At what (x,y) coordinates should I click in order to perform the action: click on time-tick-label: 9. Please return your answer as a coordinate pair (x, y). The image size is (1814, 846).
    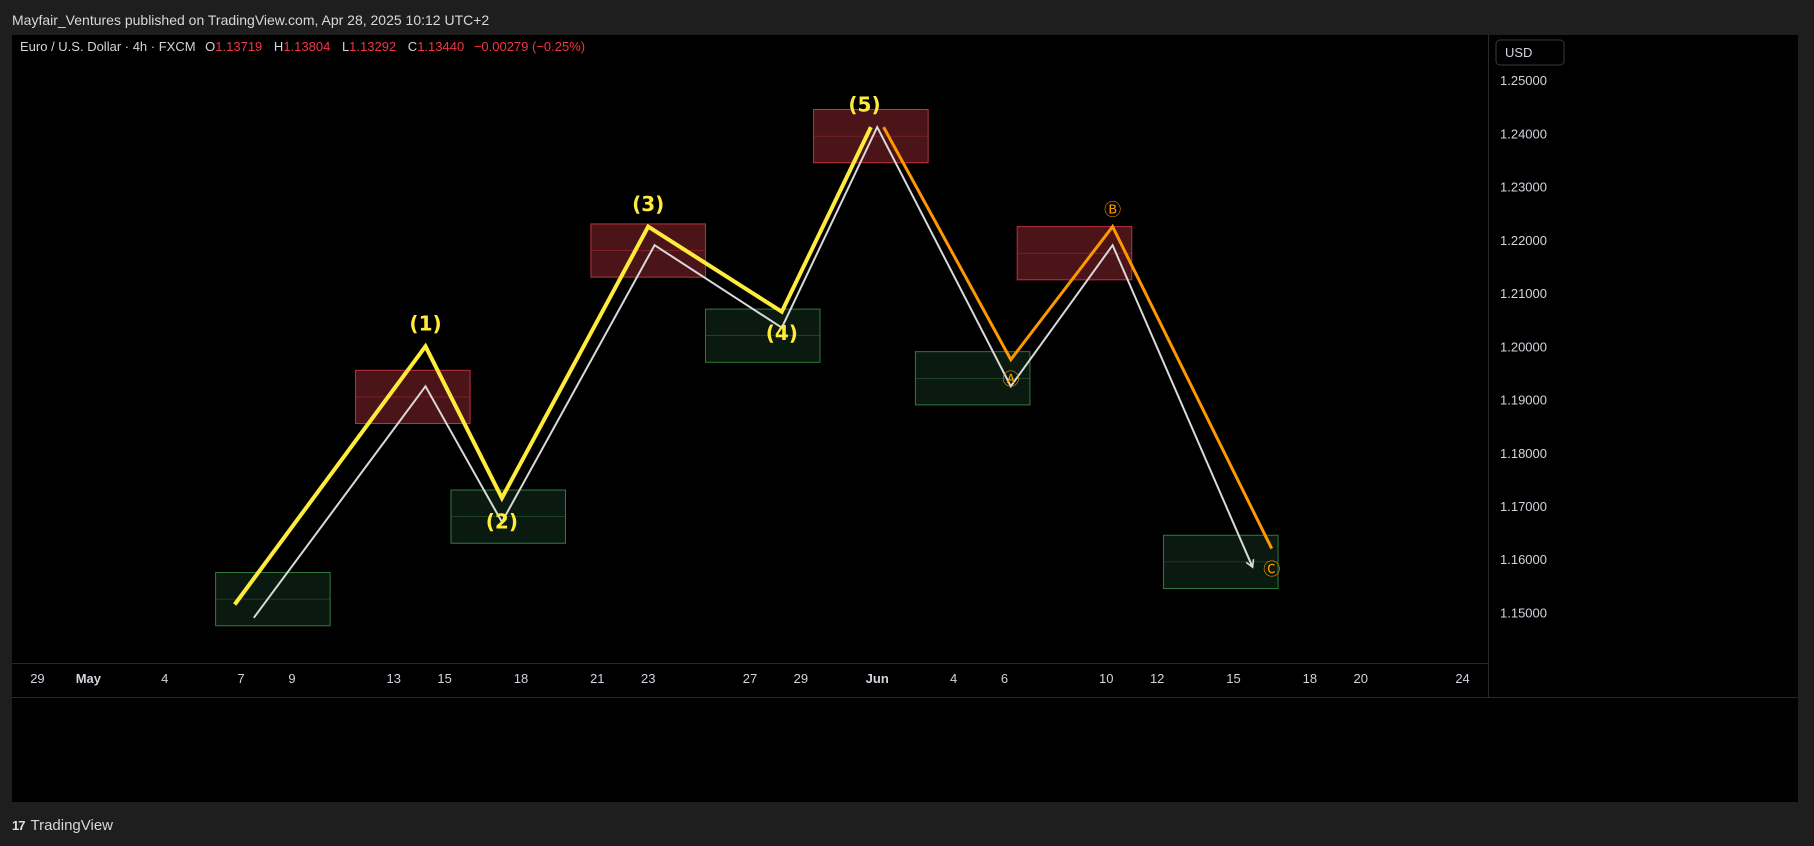
    Looking at the image, I should click on (291, 678).